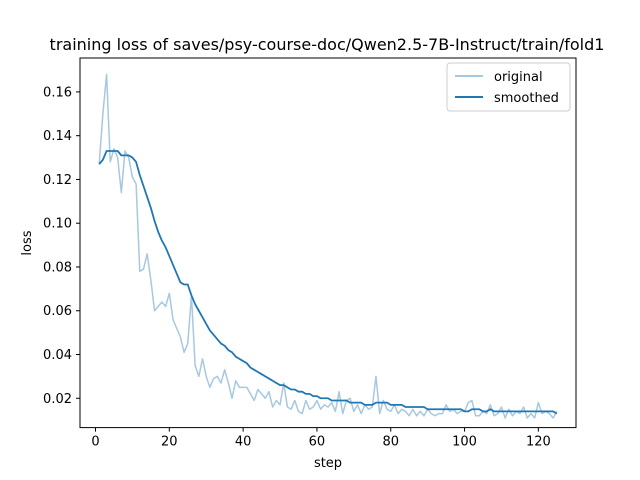 This screenshot has width=640, height=480. I want to click on x-tick-label: 60, so click(317, 442).